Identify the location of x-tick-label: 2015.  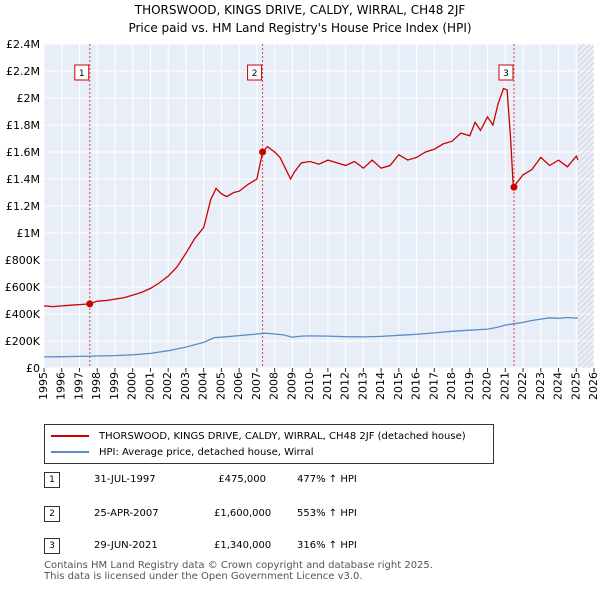
(398, 386).